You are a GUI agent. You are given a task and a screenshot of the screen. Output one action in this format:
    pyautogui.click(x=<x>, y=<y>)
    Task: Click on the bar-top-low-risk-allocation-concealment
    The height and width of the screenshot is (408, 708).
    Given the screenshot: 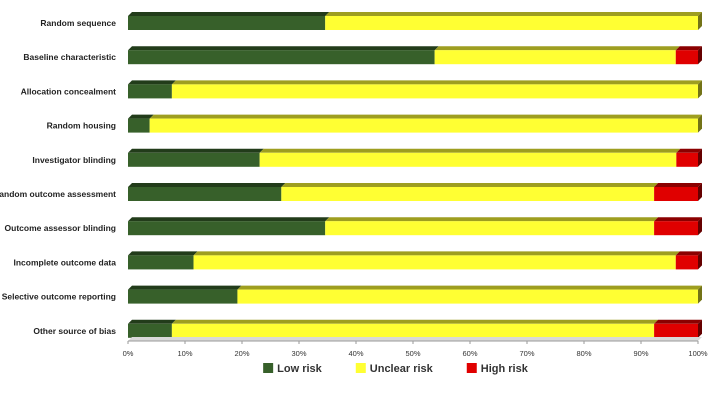 What is the action you would take?
    pyautogui.click(x=152, y=82)
    